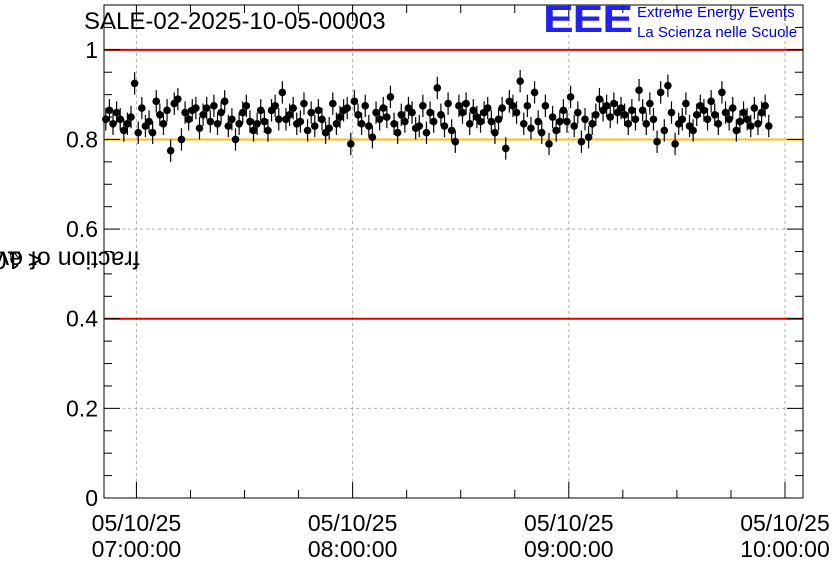  Describe the element at coordinates (82, 229) in the screenshot. I see `y-tick-label: 0.6` at that location.